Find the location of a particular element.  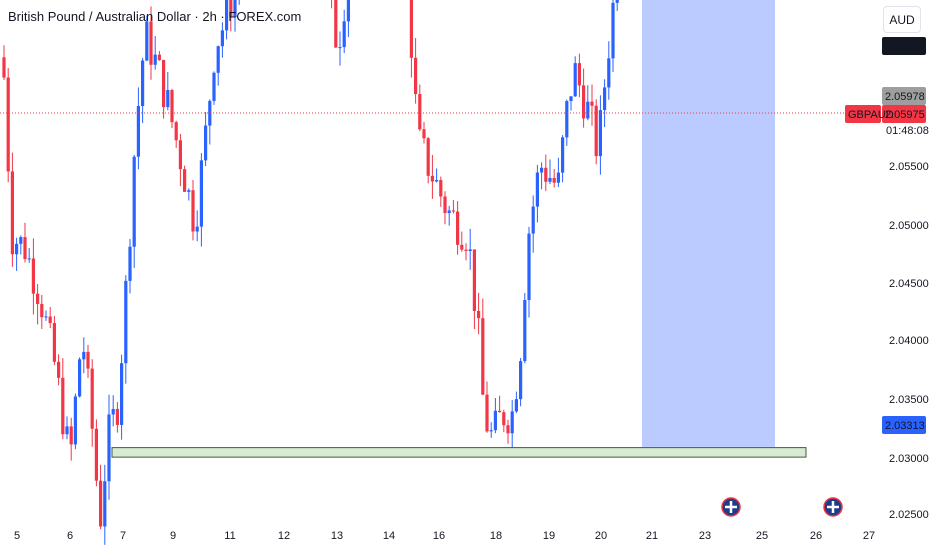

x-tick-label: 19 is located at coordinates (549, 536).